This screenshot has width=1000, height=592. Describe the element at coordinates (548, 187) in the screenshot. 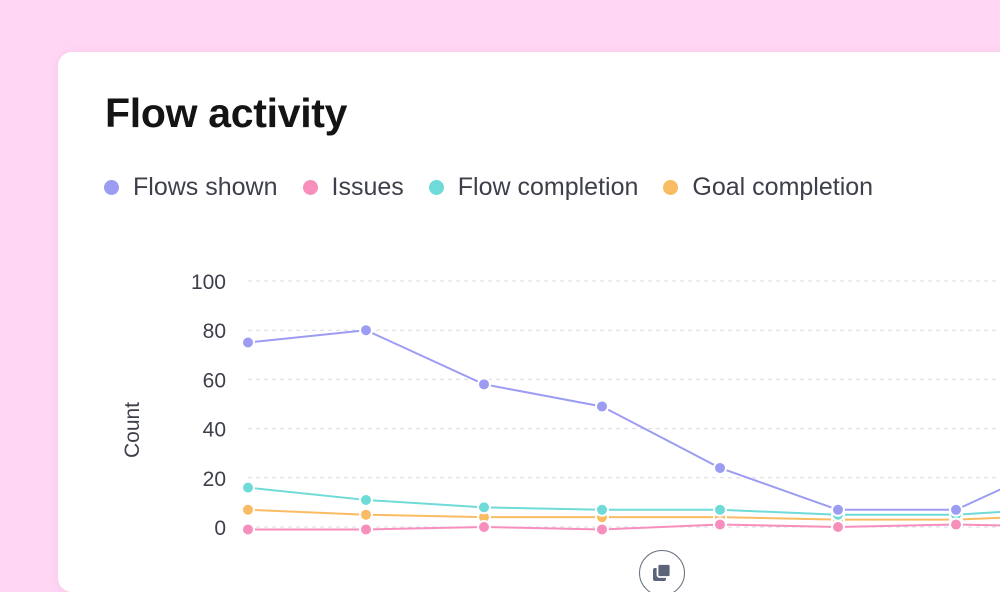

I see `legend-label: Flow completion` at that location.